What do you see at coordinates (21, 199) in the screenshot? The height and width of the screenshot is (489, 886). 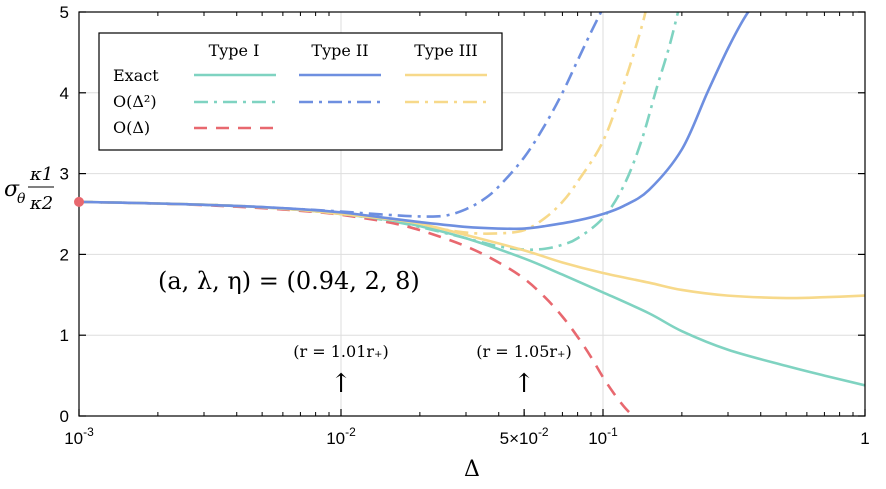 I see `y-label-sub: θ` at bounding box center [21, 199].